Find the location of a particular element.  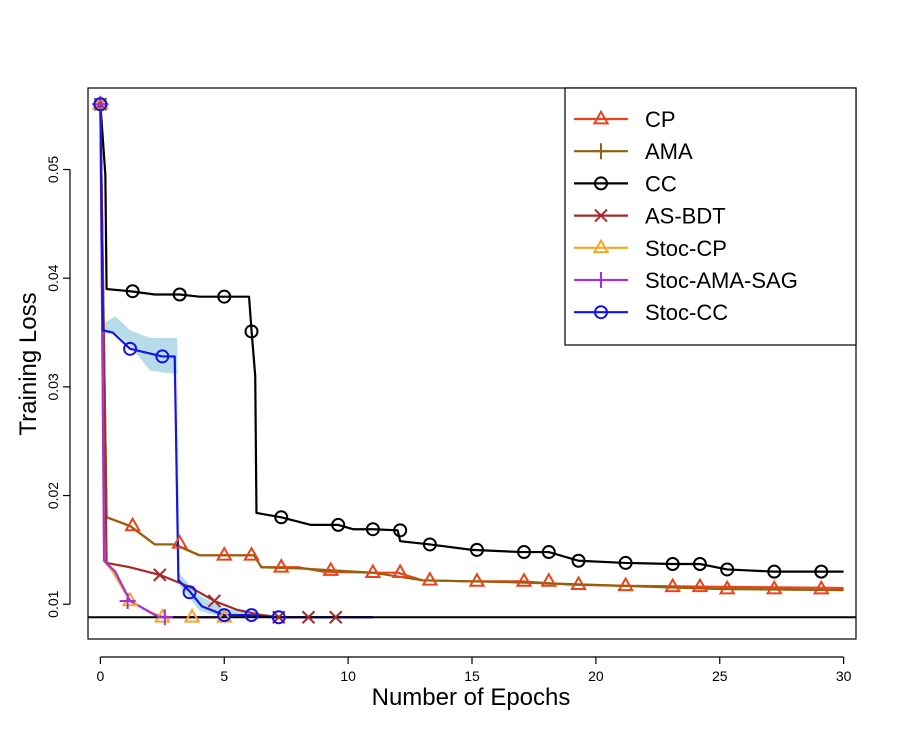

x-tick-label: 5 is located at coordinates (224, 676).